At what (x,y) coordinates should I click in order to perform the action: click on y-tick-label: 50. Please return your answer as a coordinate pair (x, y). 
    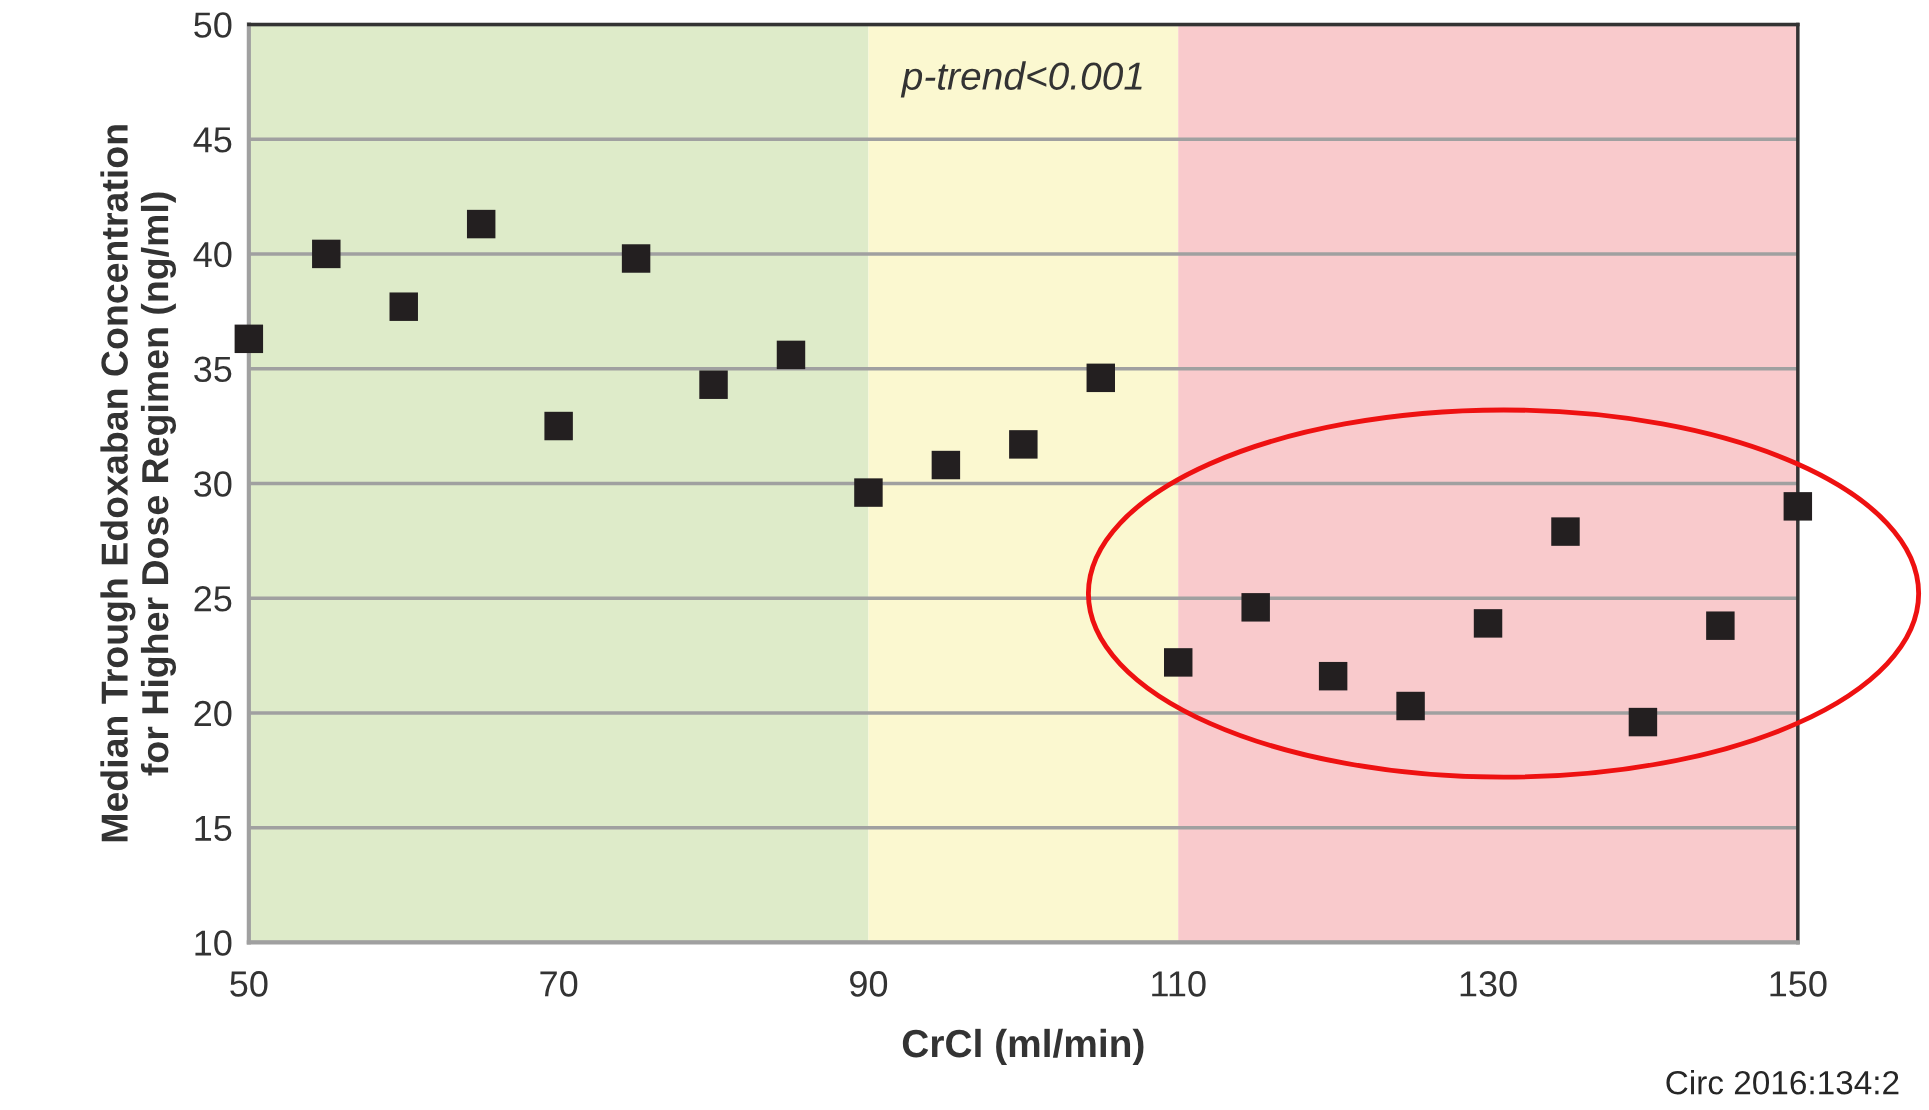
    Looking at the image, I should click on (213, 25).